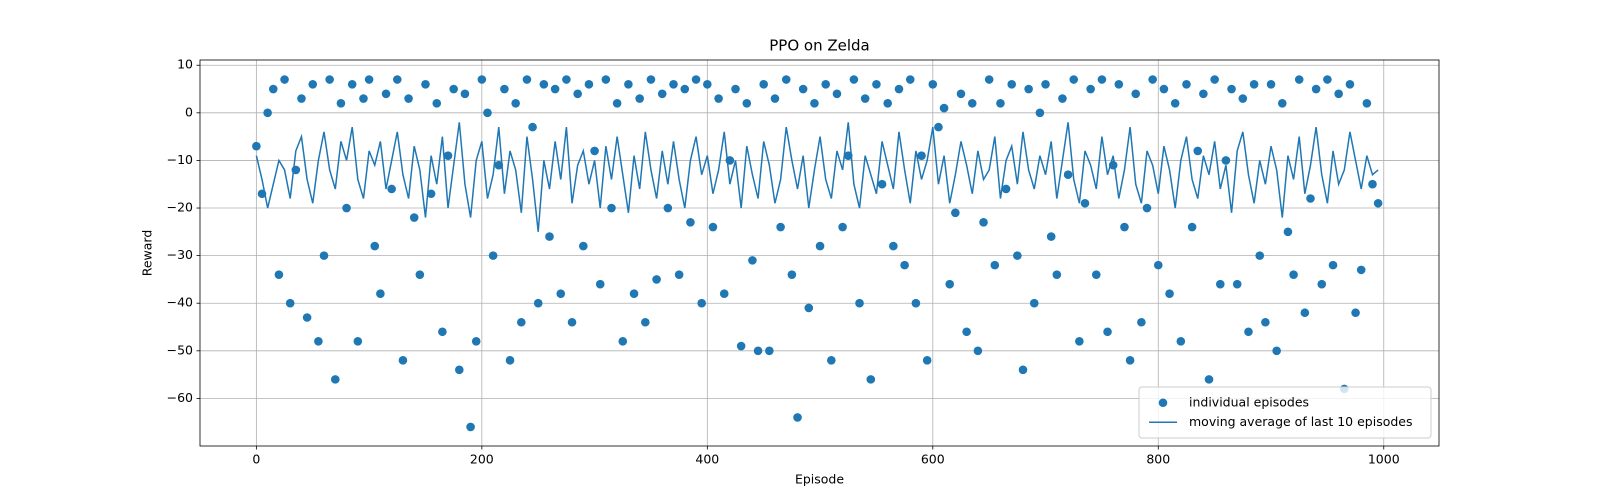 The height and width of the screenshot is (500, 1600). What do you see at coordinates (819, 479) in the screenshot?
I see `x-axis-label: Episode` at bounding box center [819, 479].